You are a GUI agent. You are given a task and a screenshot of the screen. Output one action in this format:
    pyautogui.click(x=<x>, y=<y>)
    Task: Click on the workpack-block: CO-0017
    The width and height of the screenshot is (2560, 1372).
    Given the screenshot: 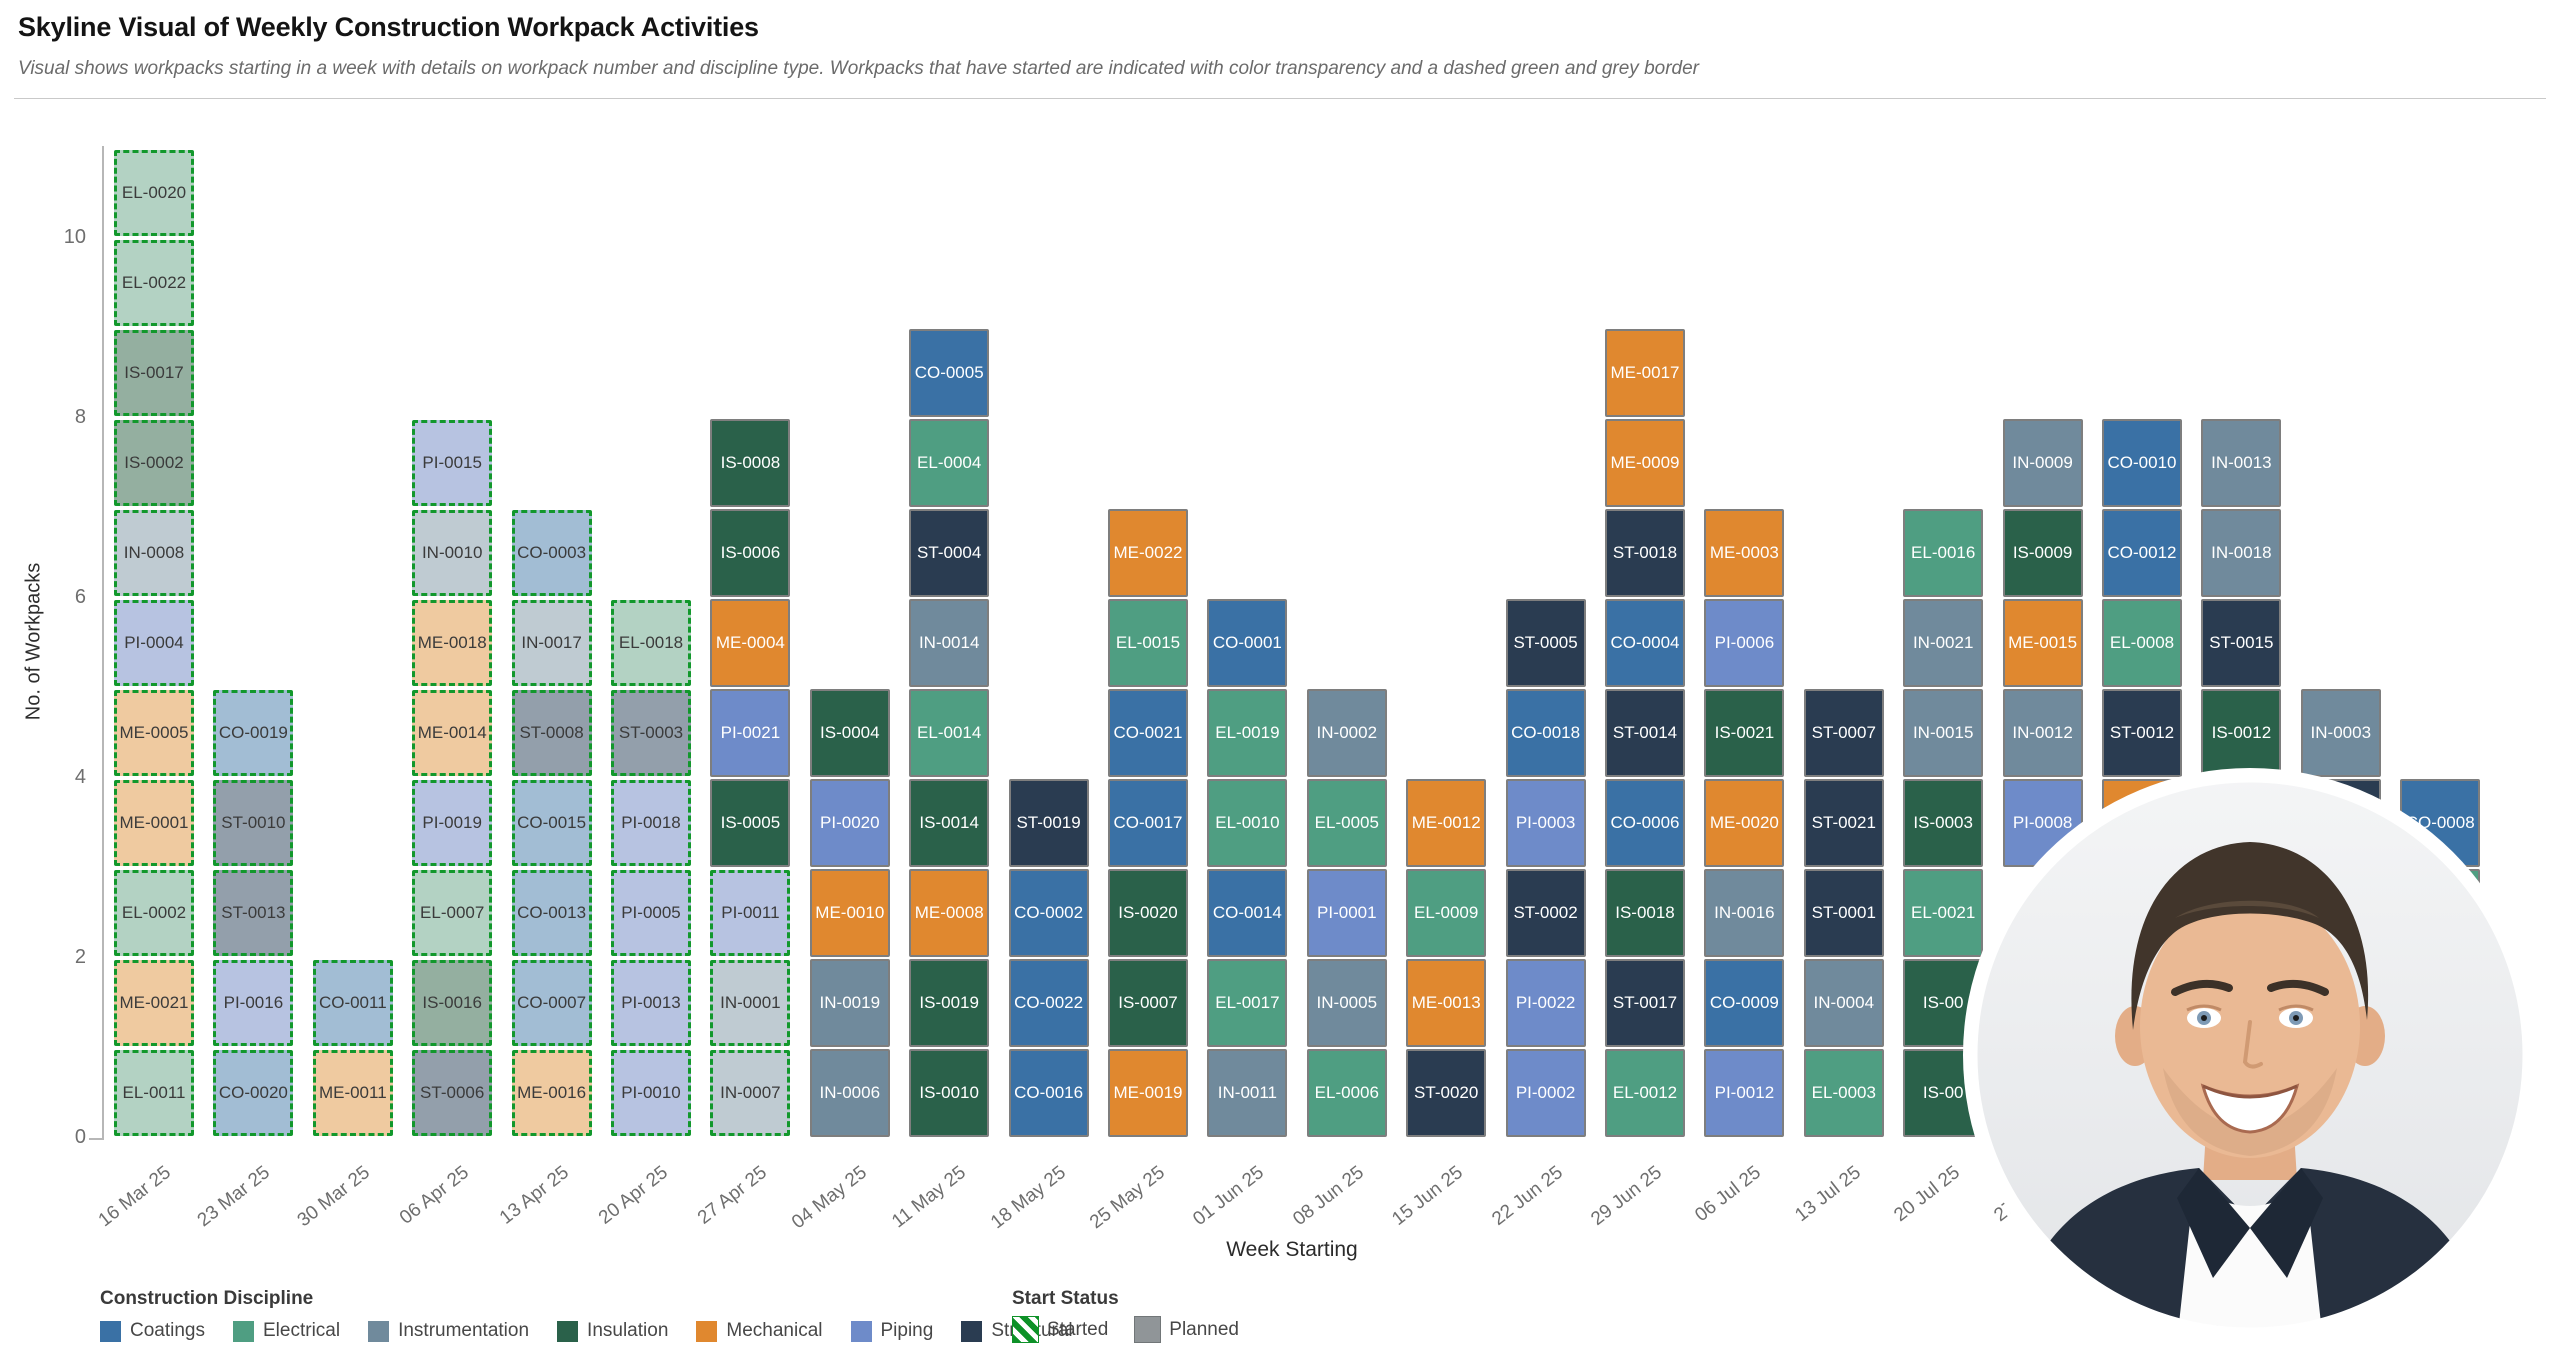 What is the action you would take?
    pyautogui.click(x=1148, y=823)
    